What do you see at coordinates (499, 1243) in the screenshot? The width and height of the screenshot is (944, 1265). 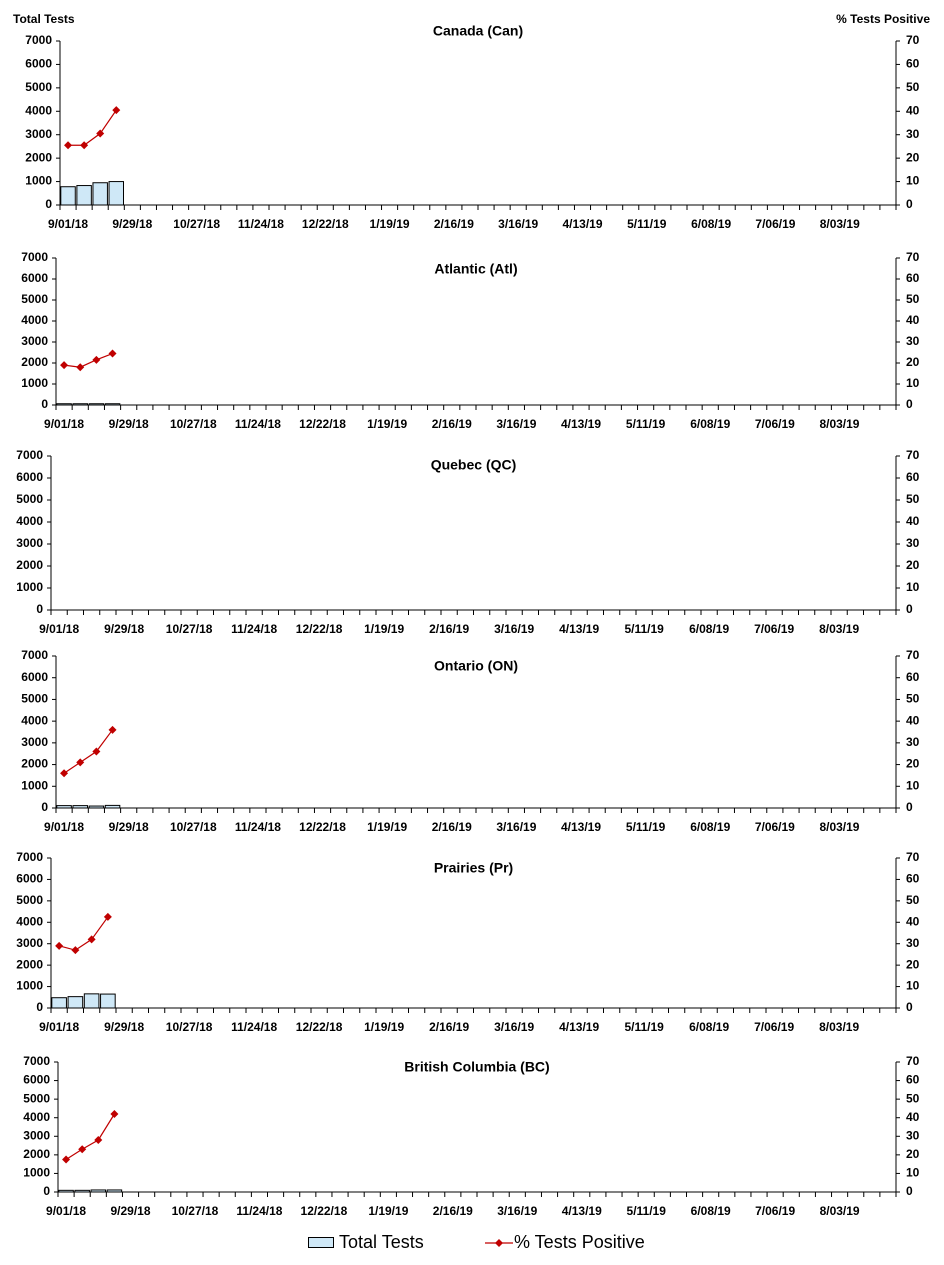 I see `legend-line-swatch` at bounding box center [499, 1243].